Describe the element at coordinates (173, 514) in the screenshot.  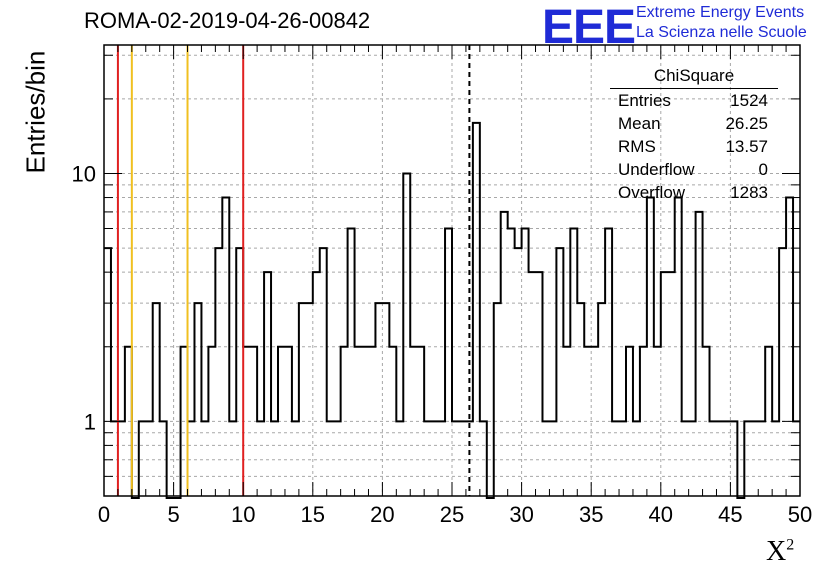
I see `x-tick-label: 5` at that location.